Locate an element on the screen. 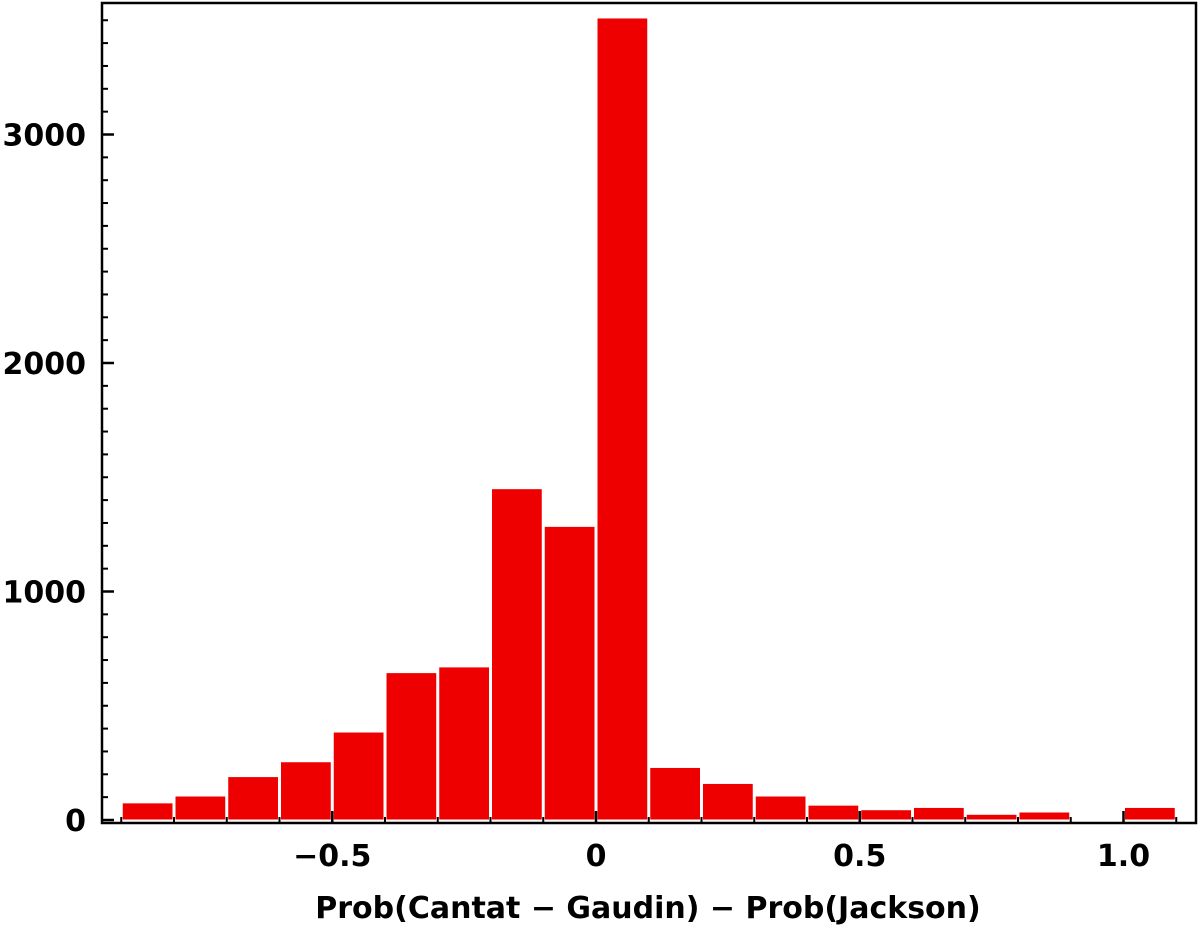 The image size is (1200, 932). y-tick-label: 2000 is located at coordinates (45, 364).